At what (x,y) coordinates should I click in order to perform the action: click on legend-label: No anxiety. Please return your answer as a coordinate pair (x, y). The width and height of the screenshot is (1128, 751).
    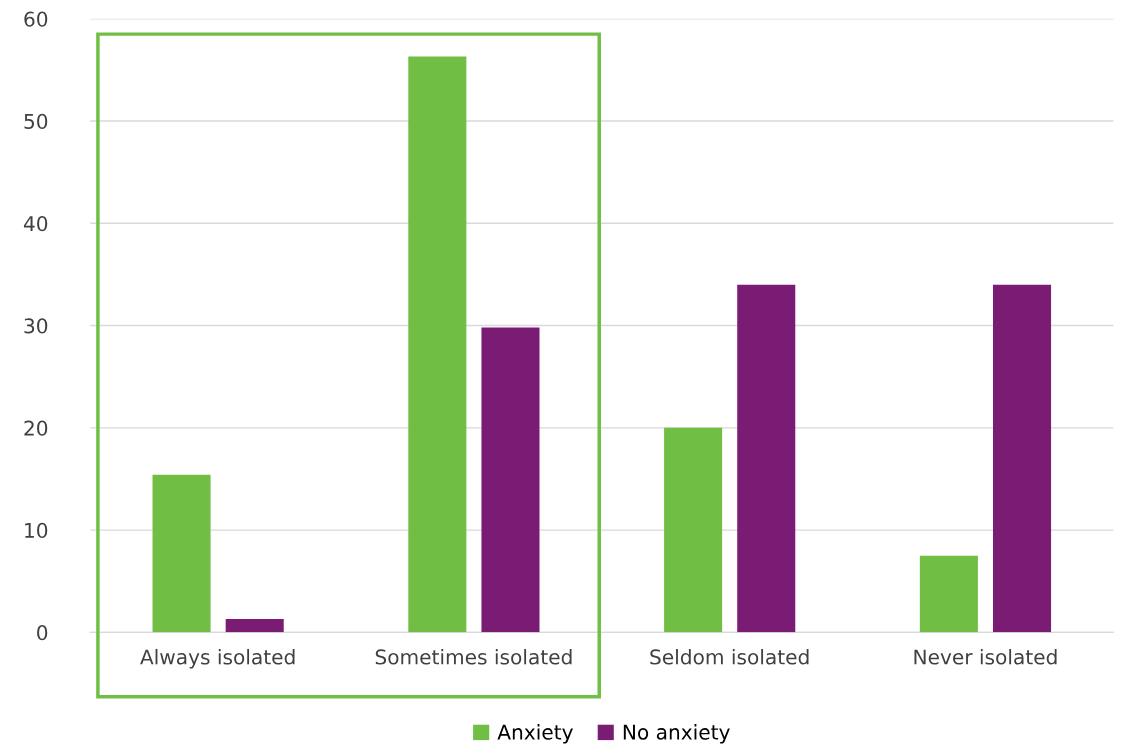
    Looking at the image, I should click on (676, 734).